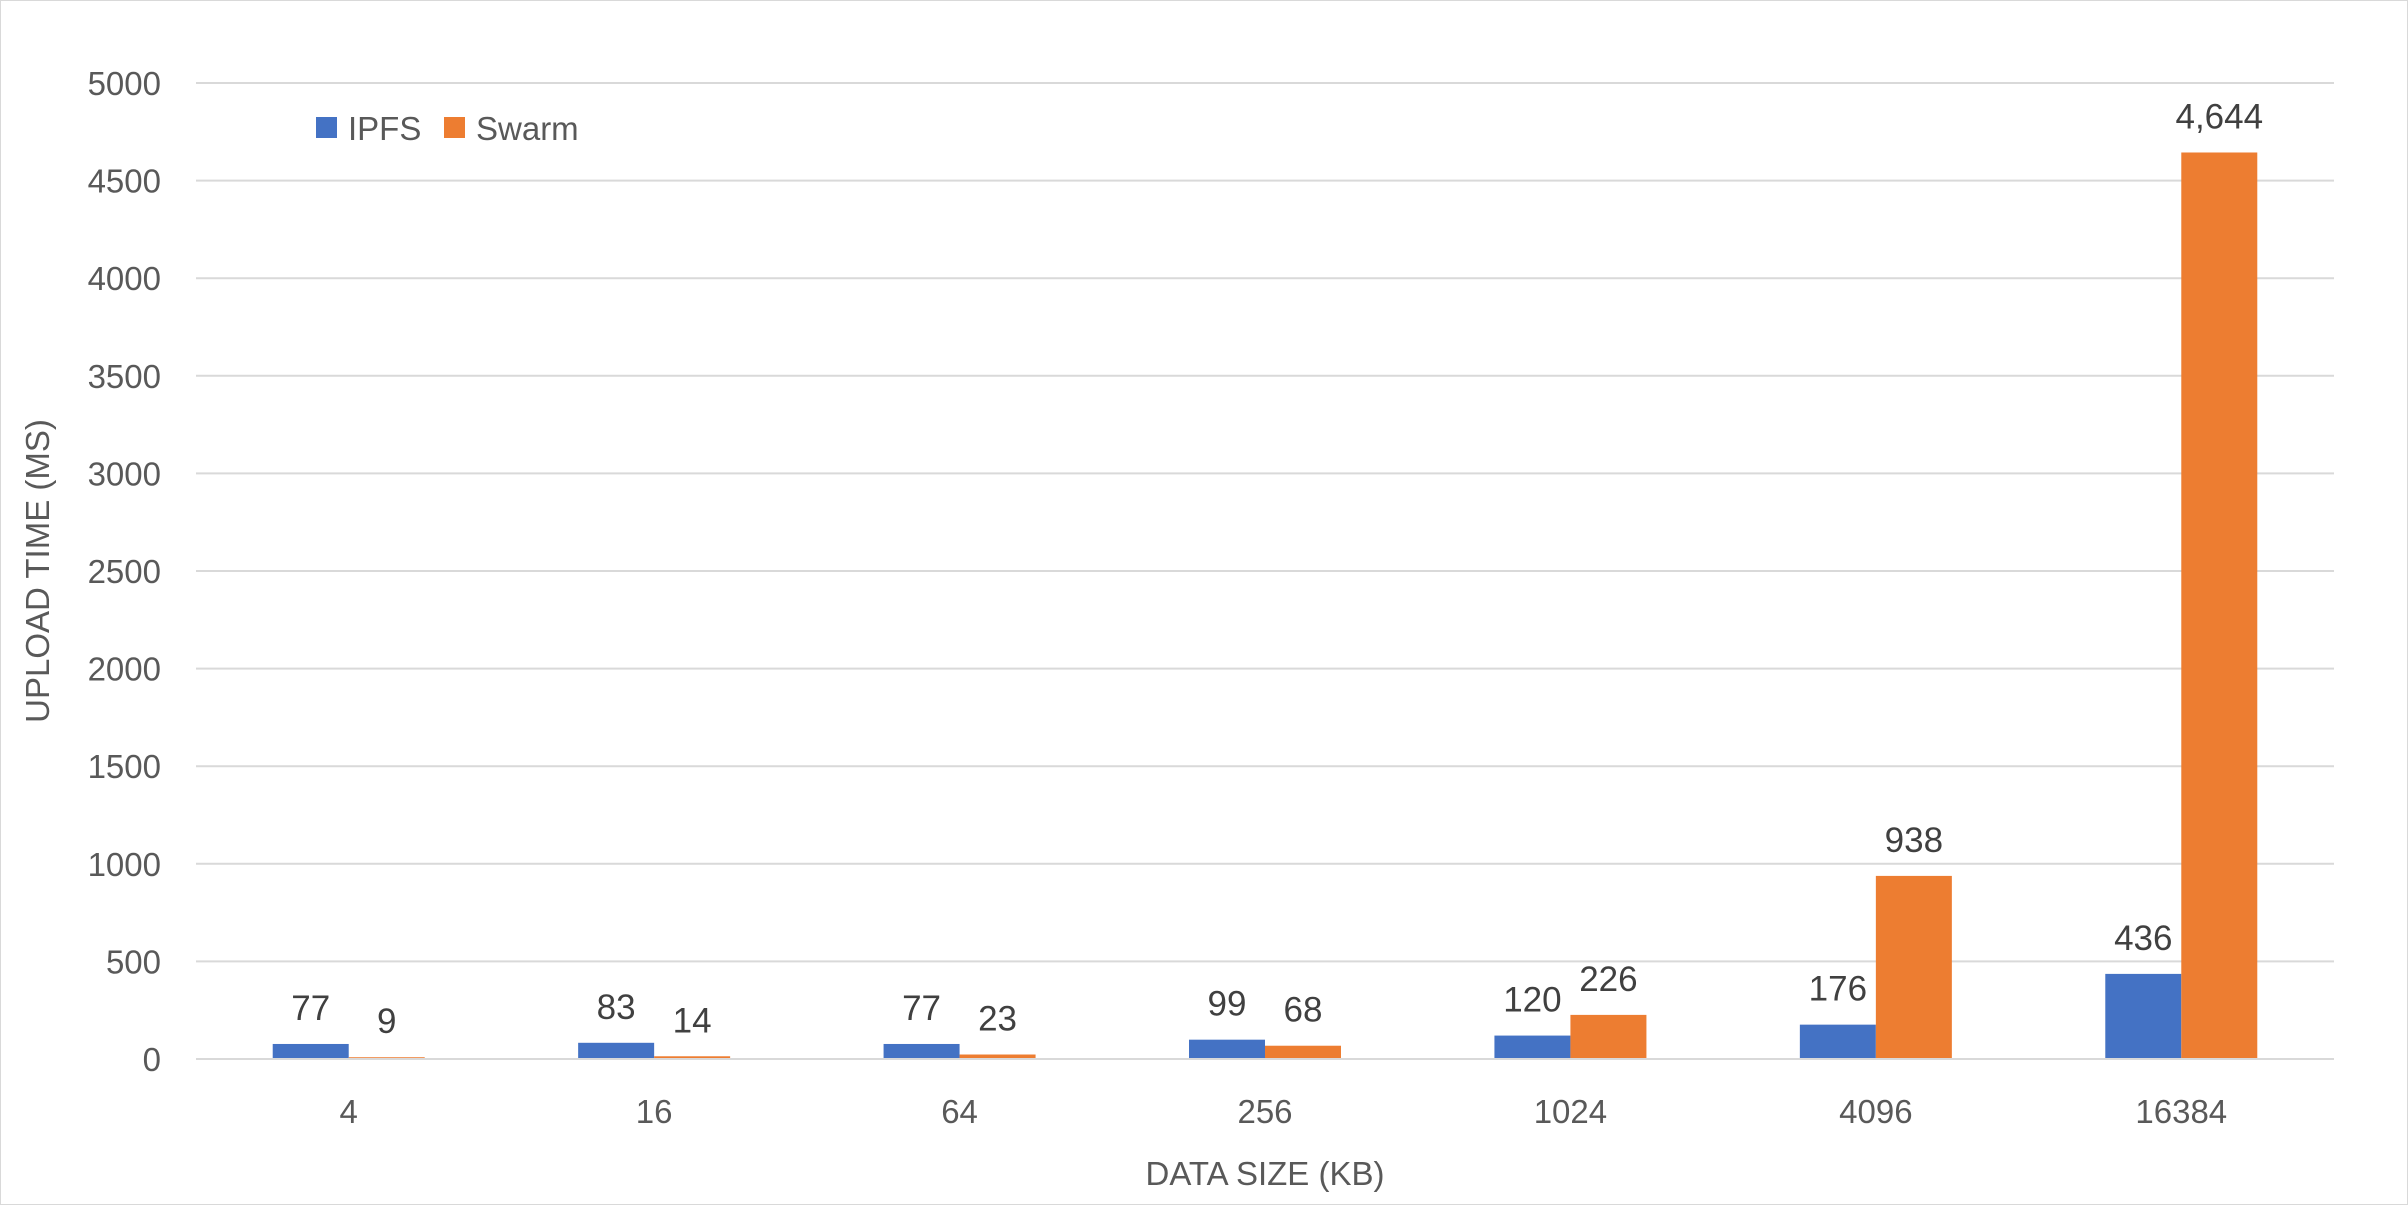 This screenshot has width=2408, height=1205. What do you see at coordinates (326, 127) in the screenshot?
I see `legend-swatch-ipfs` at bounding box center [326, 127].